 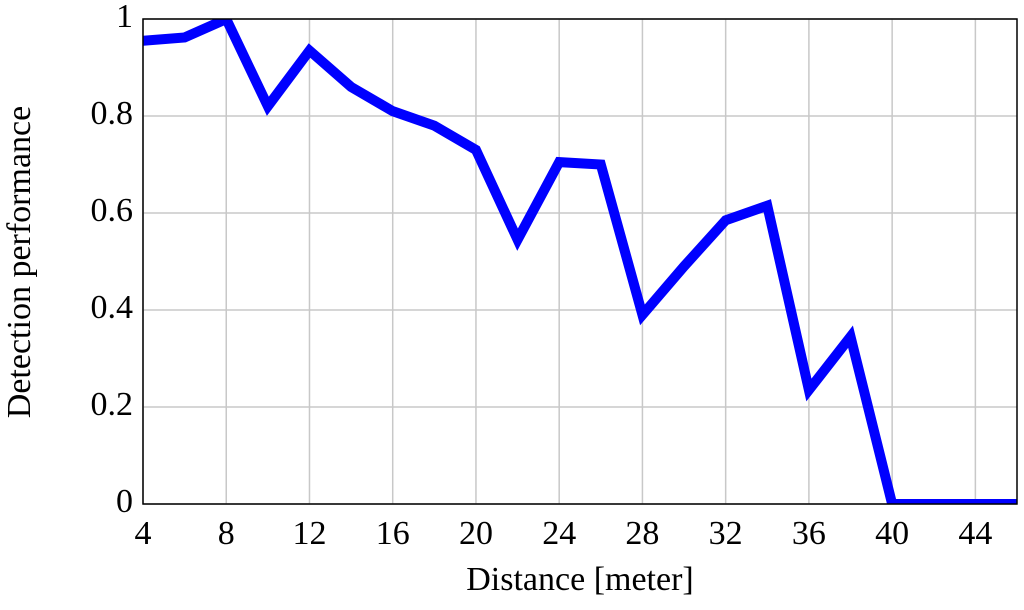 What do you see at coordinates (112, 210) in the screenshot?
I see `y-tick-label: 0.6` at bounding box center [112, 210].